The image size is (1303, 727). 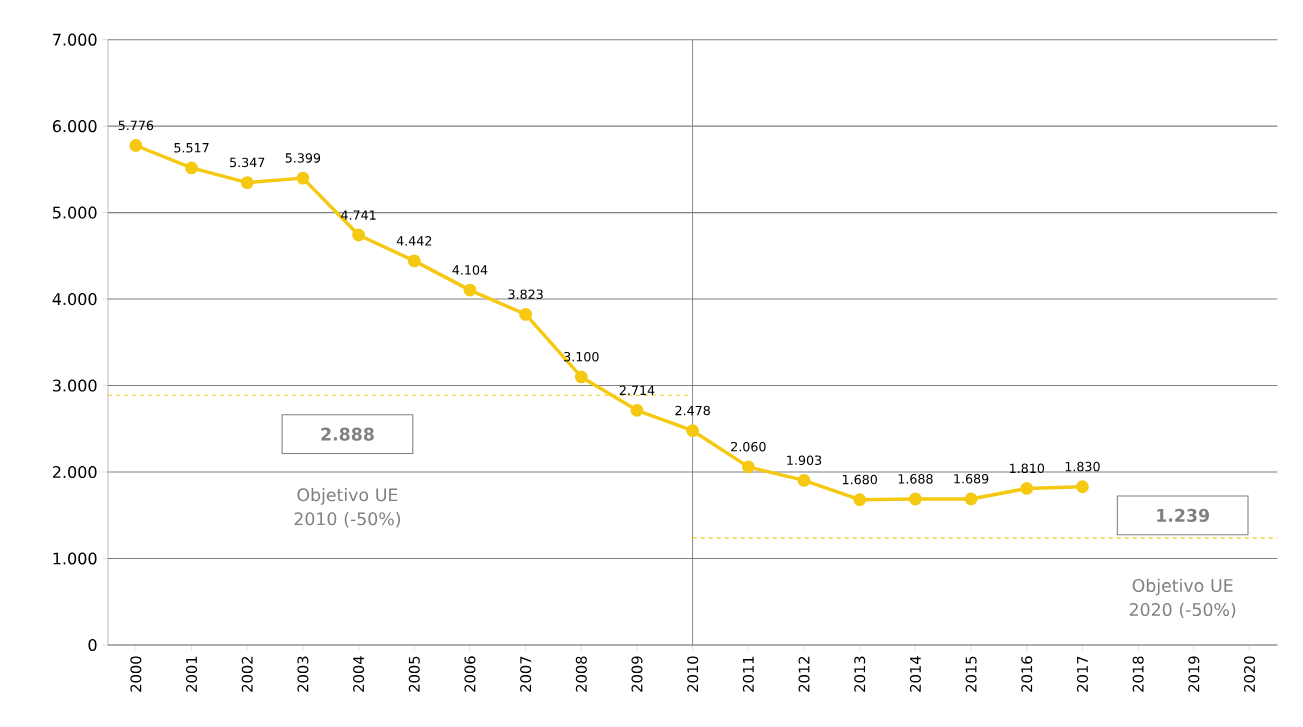 What do you see at coordinates (75, 385) in the screenshot?
I see `y-tick-label: 3.000` at bounding box center [75, 385].